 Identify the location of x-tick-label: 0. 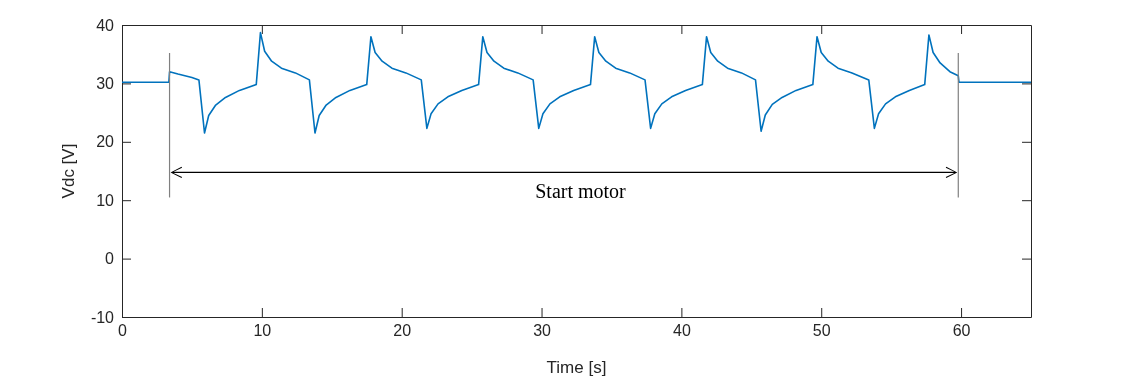
(123, 331).